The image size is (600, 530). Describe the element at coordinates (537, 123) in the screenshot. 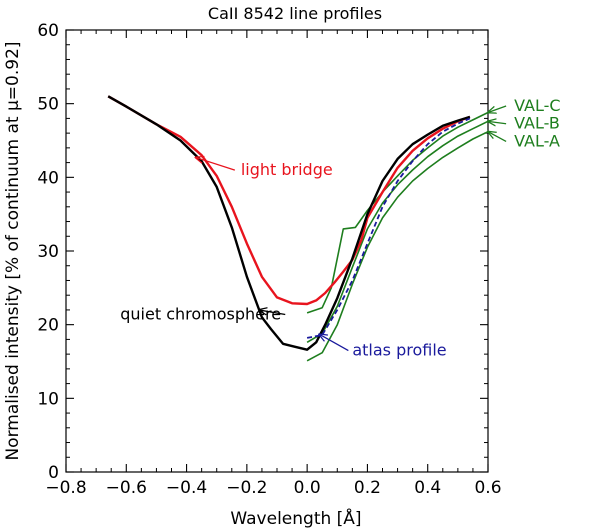

I see `annotation-label-val-b: VAL-B` at that location.